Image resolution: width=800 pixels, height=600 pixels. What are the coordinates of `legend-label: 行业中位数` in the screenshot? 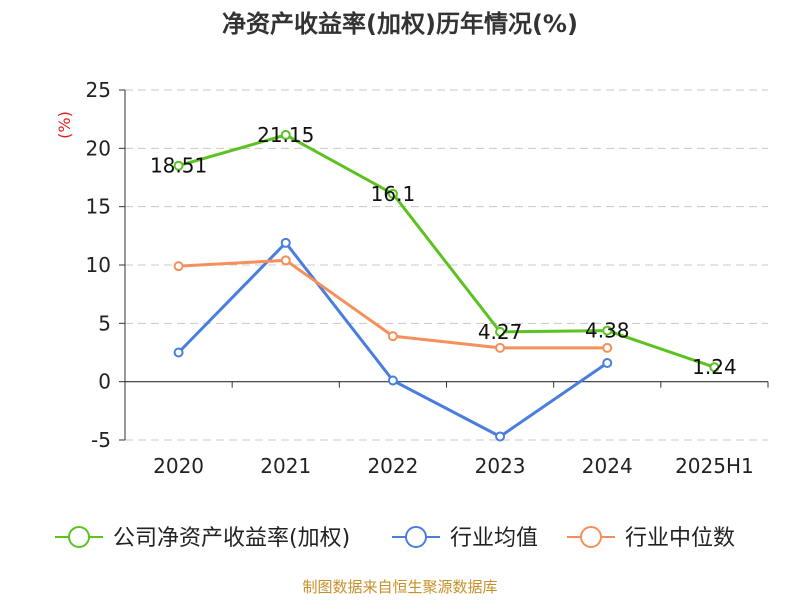 It's located at (680, 538).